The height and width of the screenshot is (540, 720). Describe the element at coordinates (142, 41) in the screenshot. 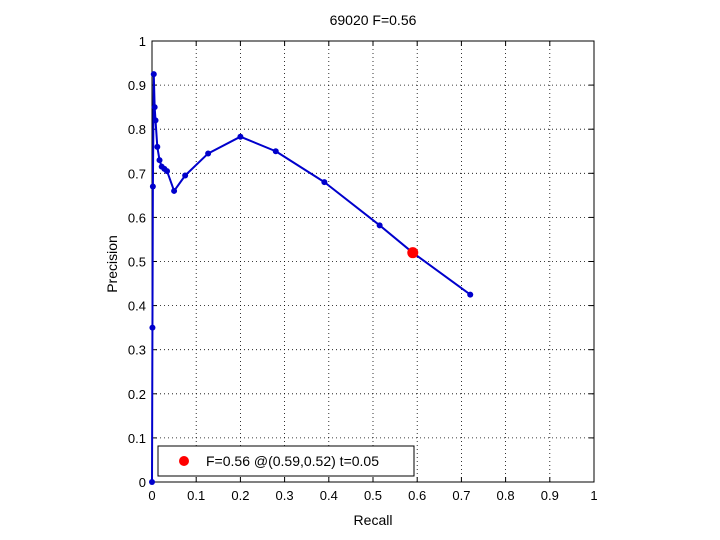

I see `y-tick-label: 1` at that location.